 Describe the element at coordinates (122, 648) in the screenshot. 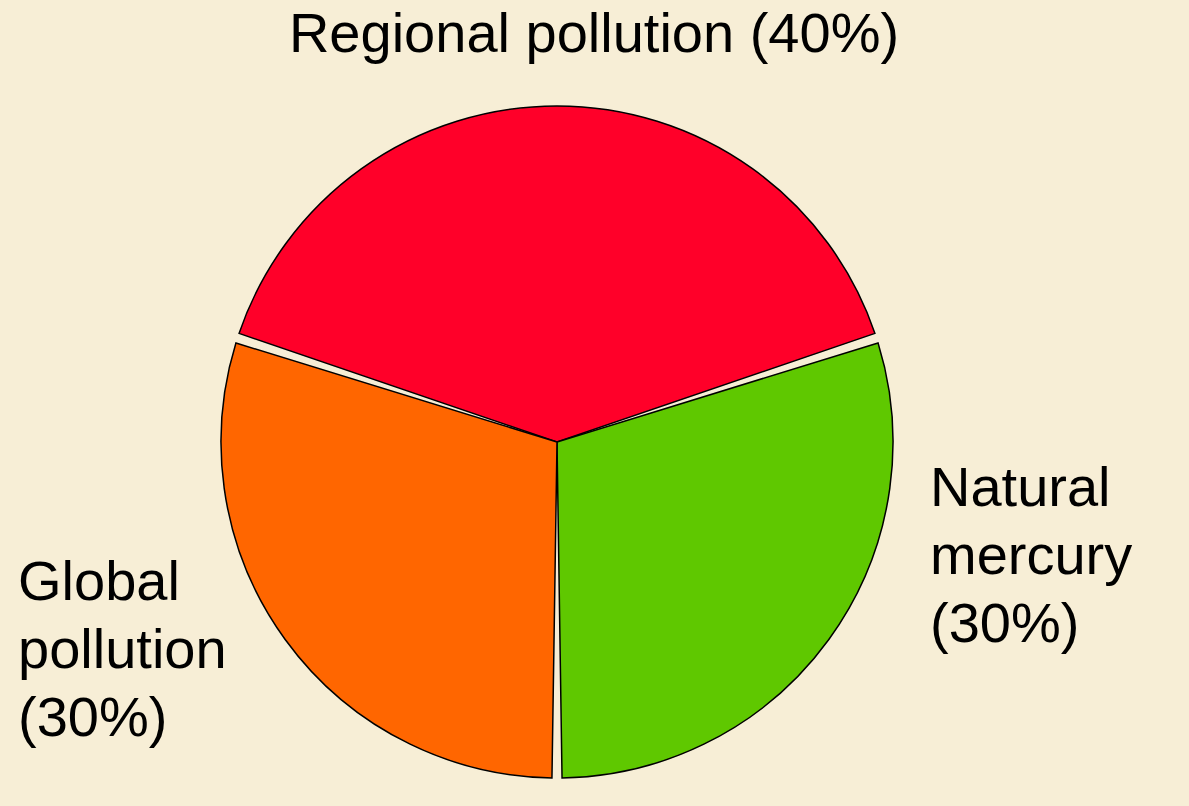

I see `slice-label: Global pollution (30%)` at that location.